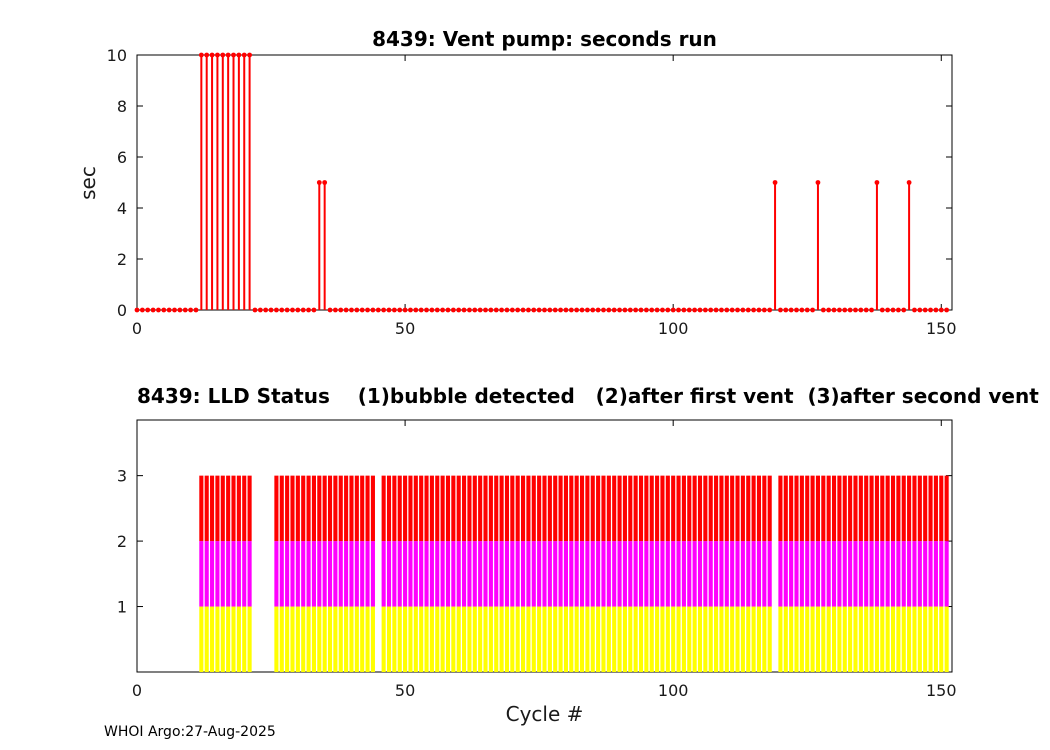  What do you see at coordinates (544, 39) in the screenshot?
I see `vent-pump-title: 8439: Vent pump: seconds run` at bounding box center [544, 39].